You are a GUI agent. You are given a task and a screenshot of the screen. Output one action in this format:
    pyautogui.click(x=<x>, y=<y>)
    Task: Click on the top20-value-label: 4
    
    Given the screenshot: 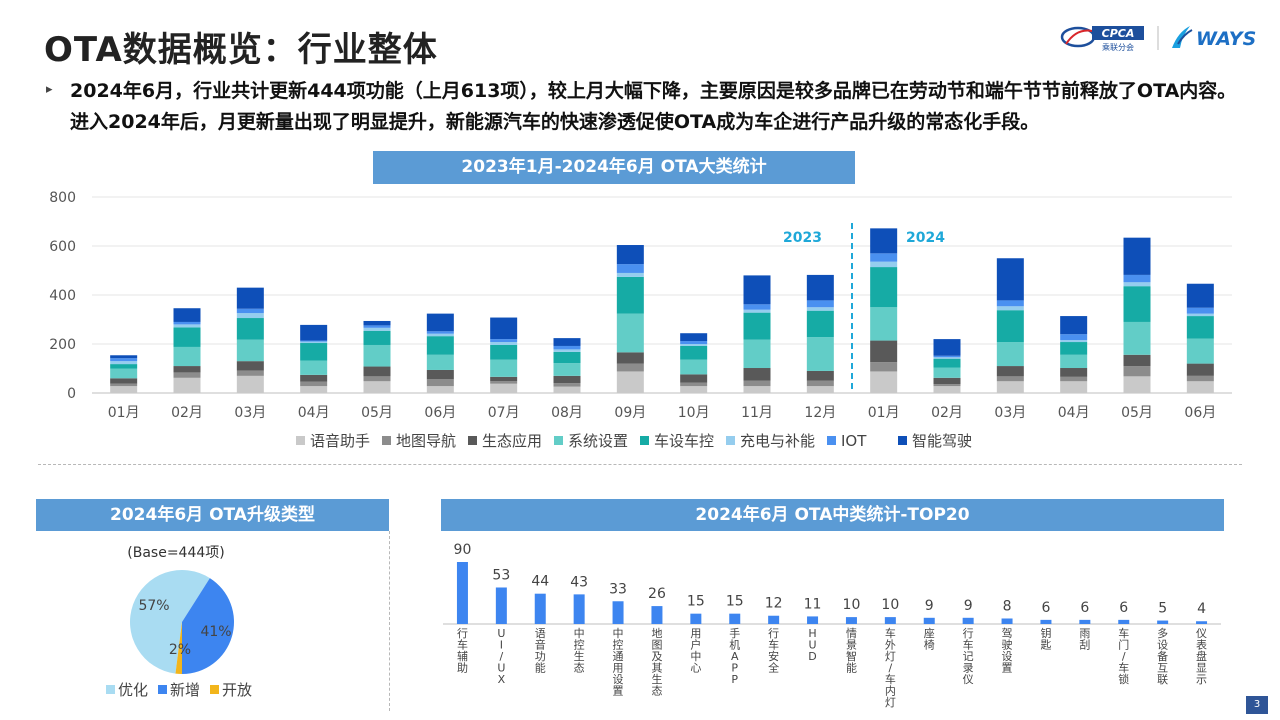 What is the action you would take?
    pyautogui.click(x=1201, y=609)
    